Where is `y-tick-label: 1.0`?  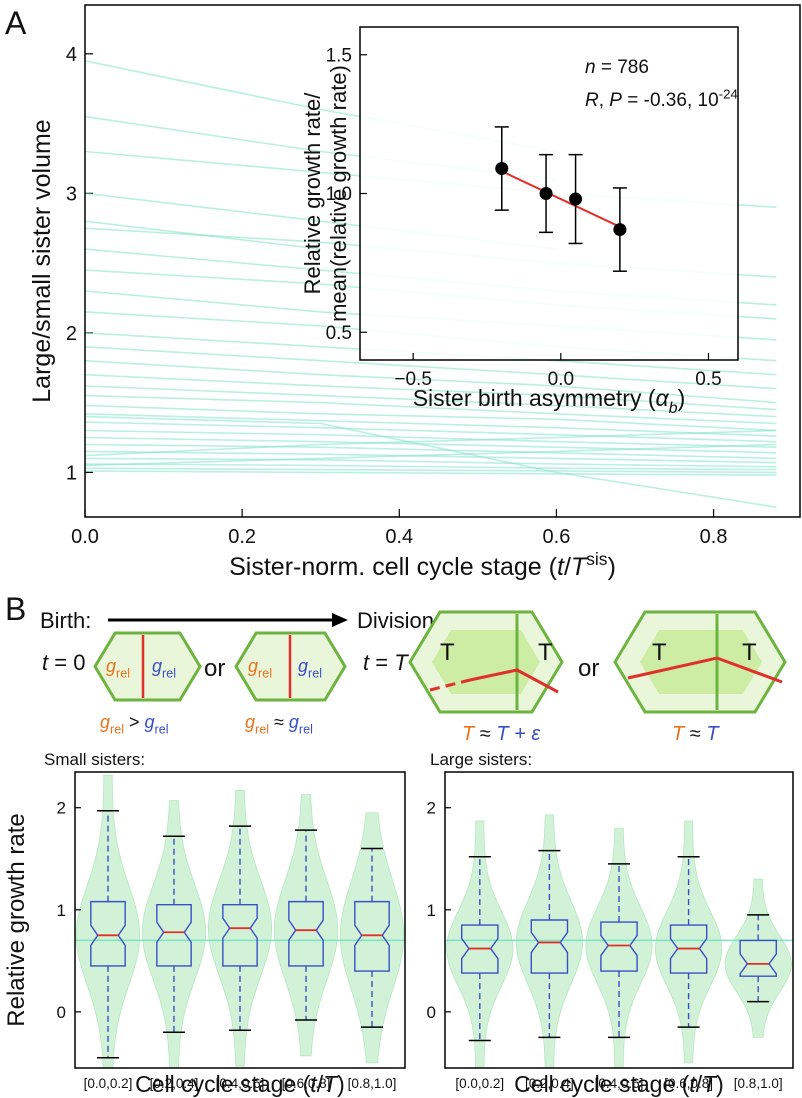 y-tick-label: 1.0 is located at coordinates (339, 194).